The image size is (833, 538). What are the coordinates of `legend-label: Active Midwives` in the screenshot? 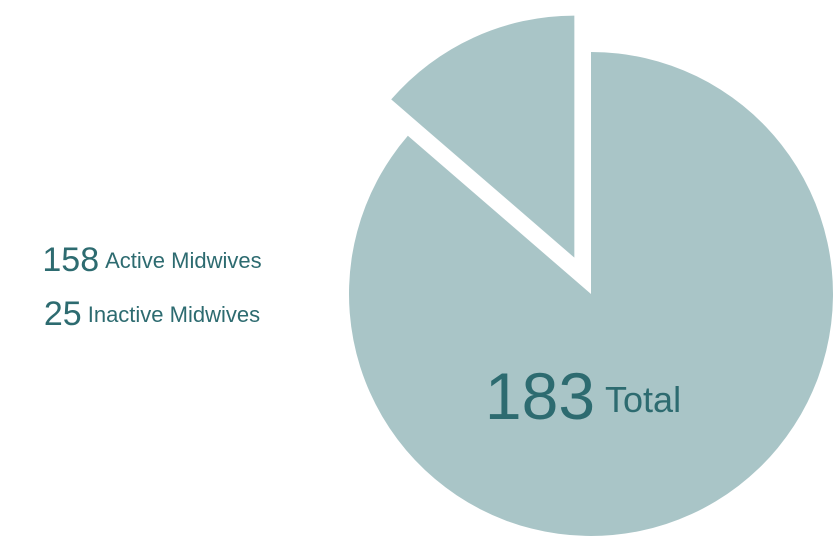 It's located at (183, 260).